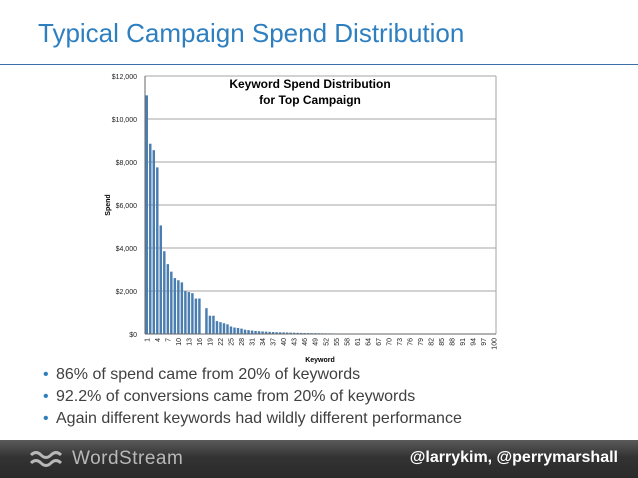 This screenshot has height=478, width=638. Describe the element at coordinates (319, 64) in the screenshot. I see `title-divider` at that location.